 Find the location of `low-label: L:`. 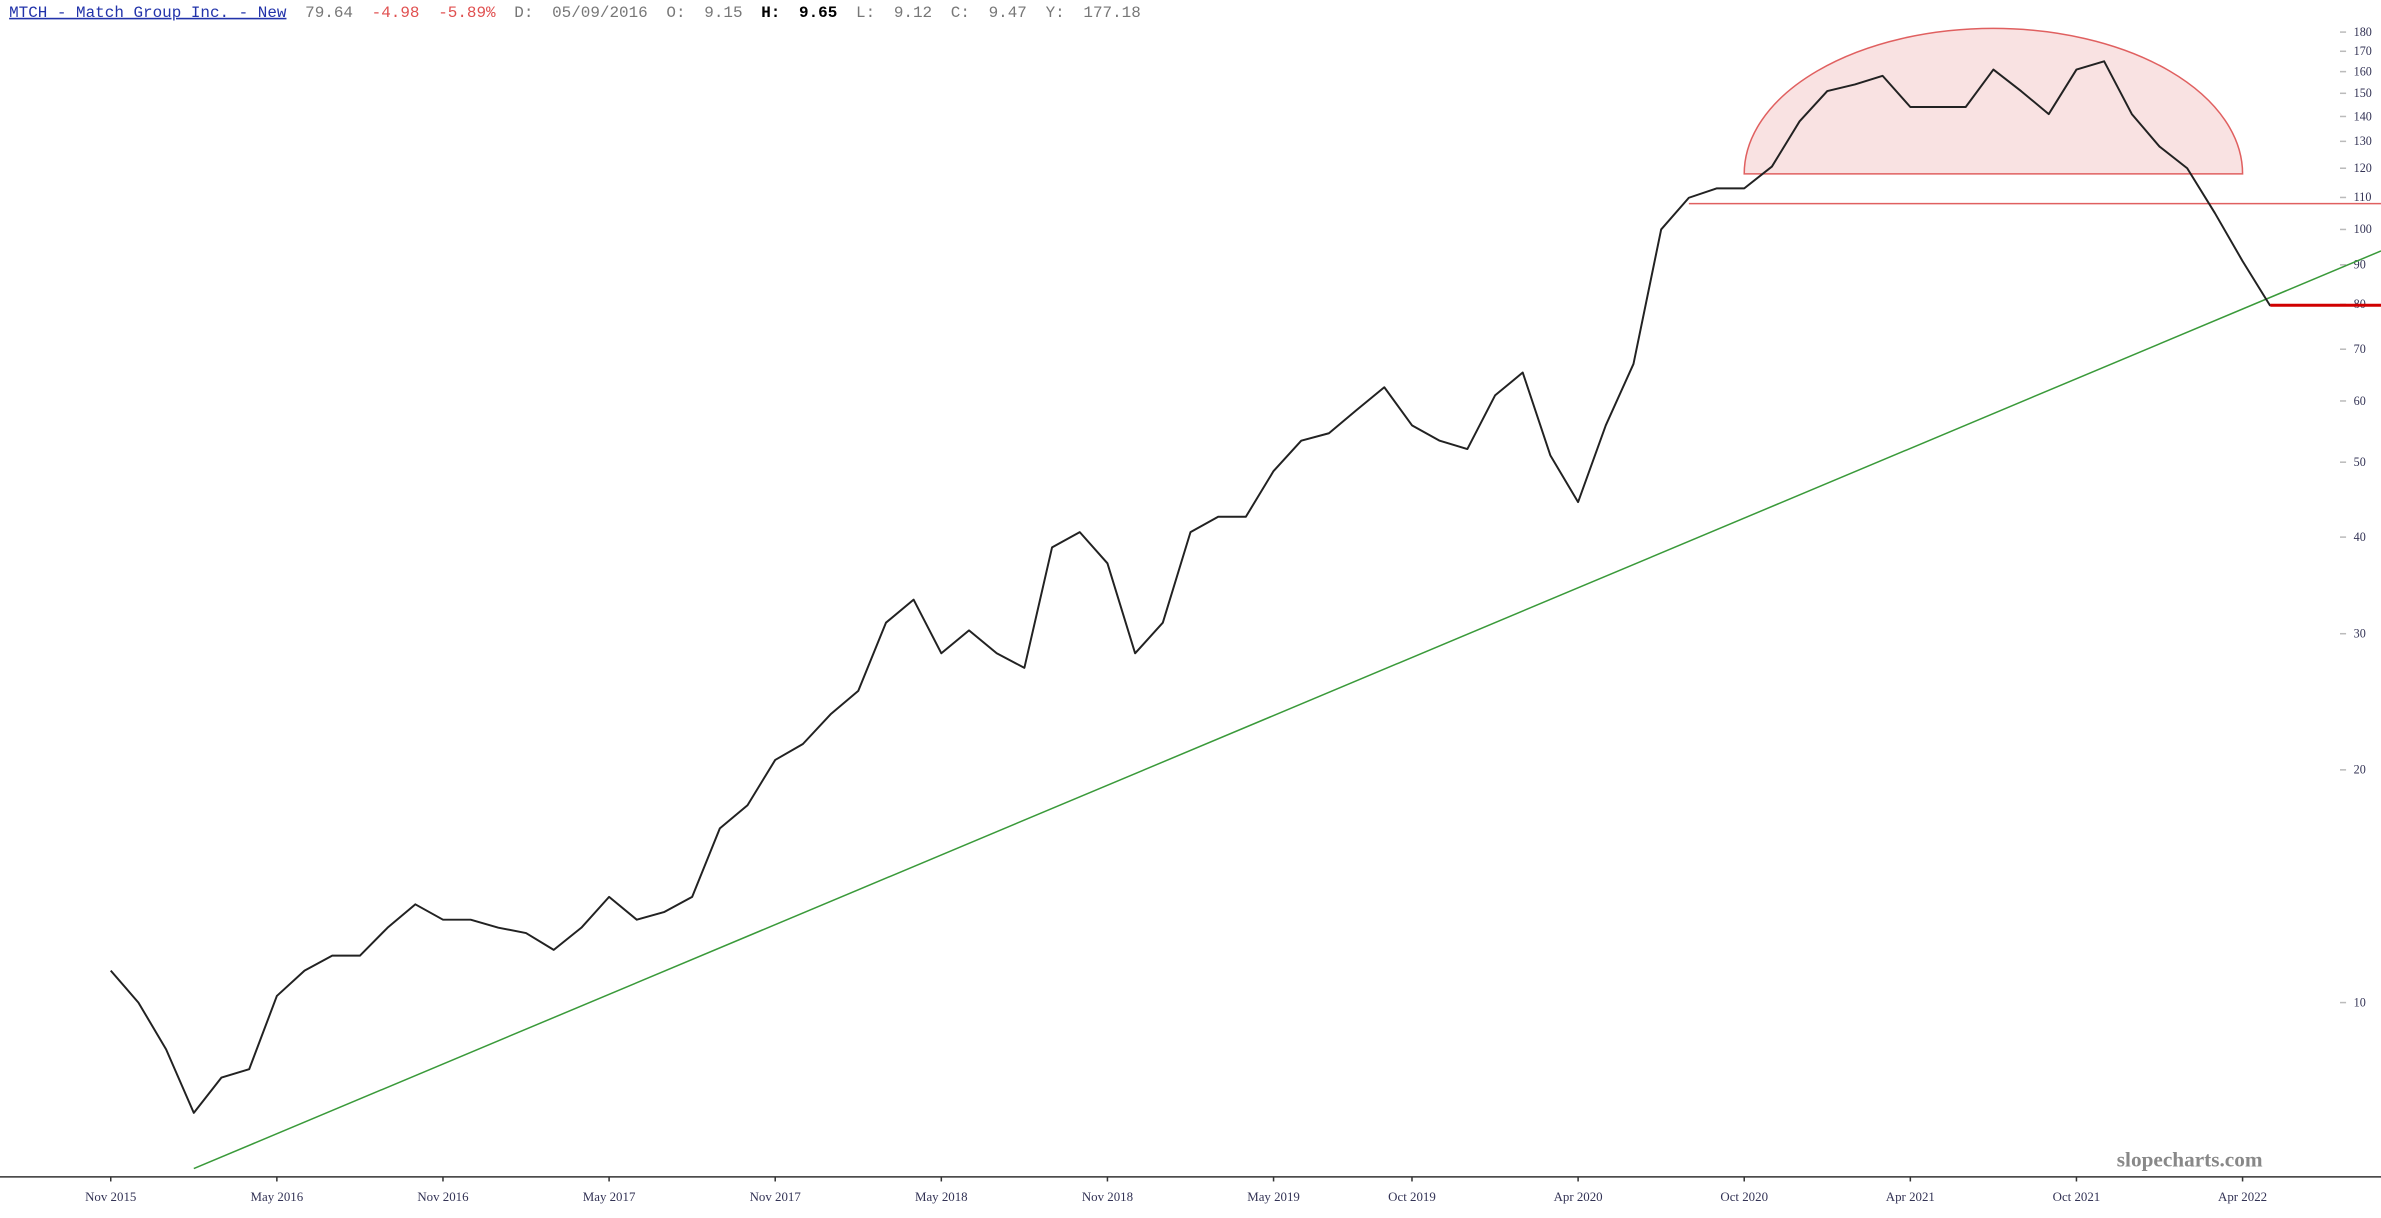

low-label: L: is located at coordinates (865, 13).